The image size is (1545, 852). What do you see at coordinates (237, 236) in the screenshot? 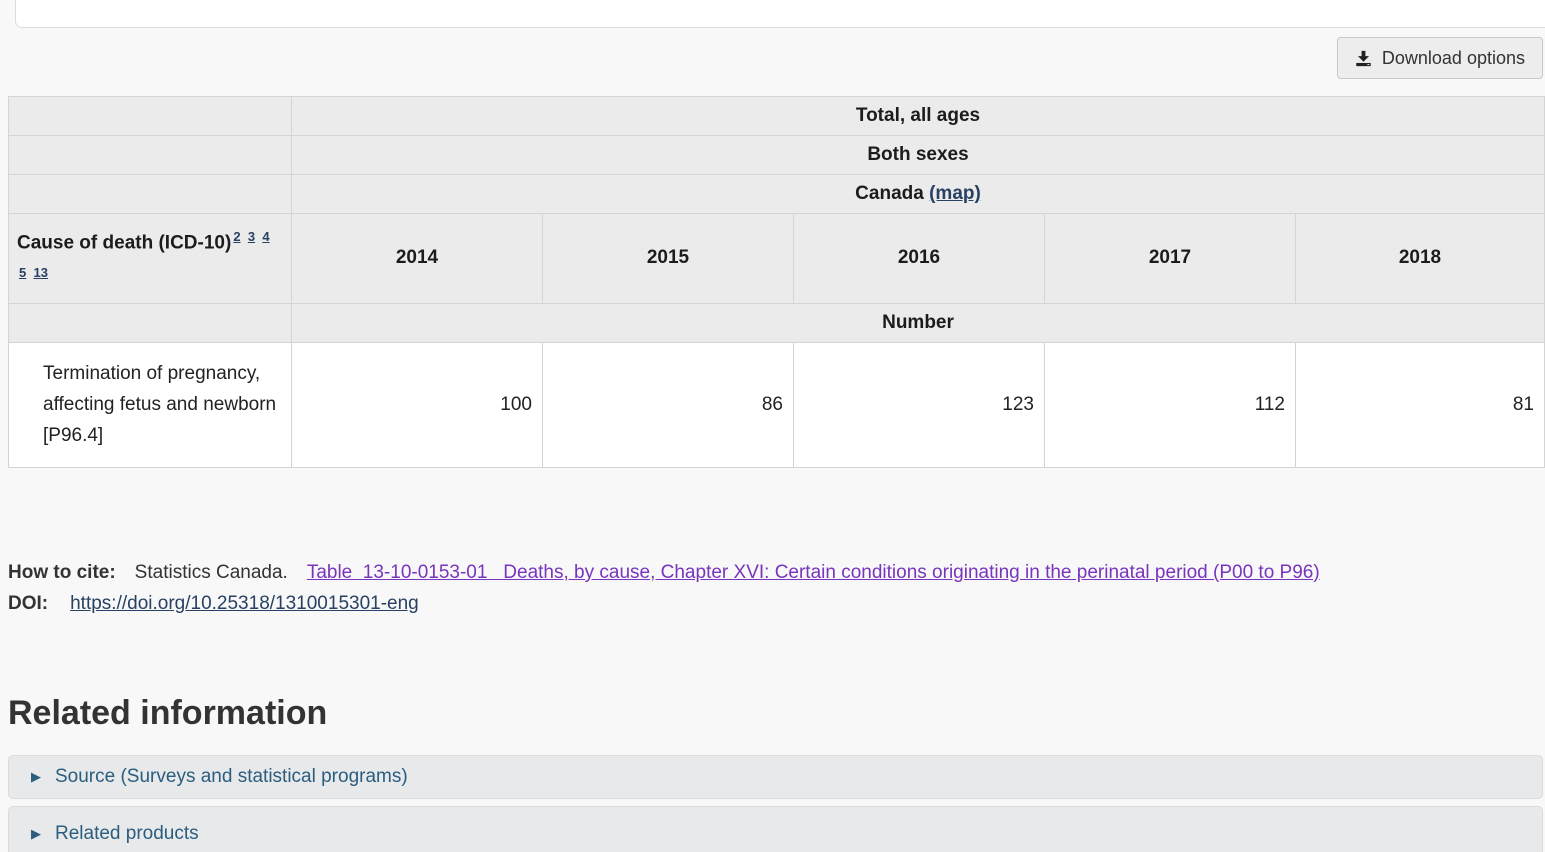
I see `footnote-link-2: 2` at bounding box center [237, 236].